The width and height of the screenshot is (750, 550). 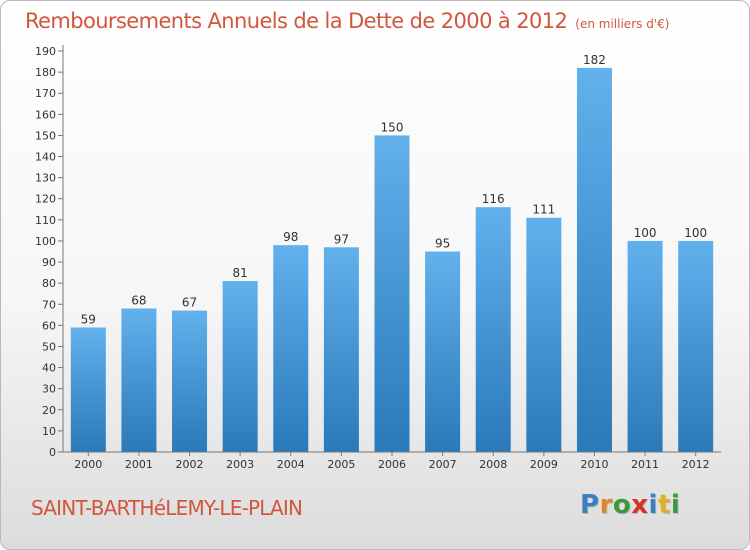 What do you see at coordinates (138, 300) in the screenshot?
I see `bar-value-label: 68` at bounding box center [138, 300].